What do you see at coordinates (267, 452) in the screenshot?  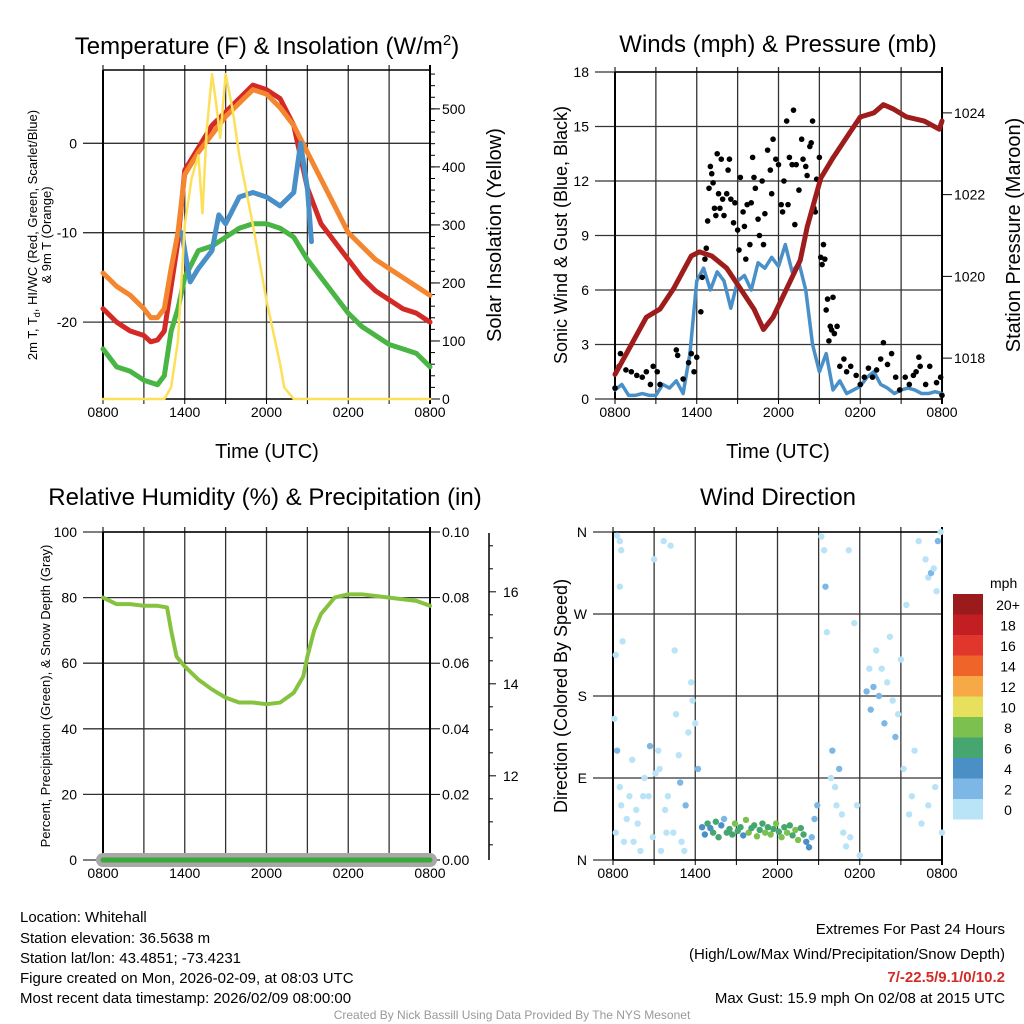 I see `temperature-xlabel: Time (UTC)` at bounding box center [267, 452].